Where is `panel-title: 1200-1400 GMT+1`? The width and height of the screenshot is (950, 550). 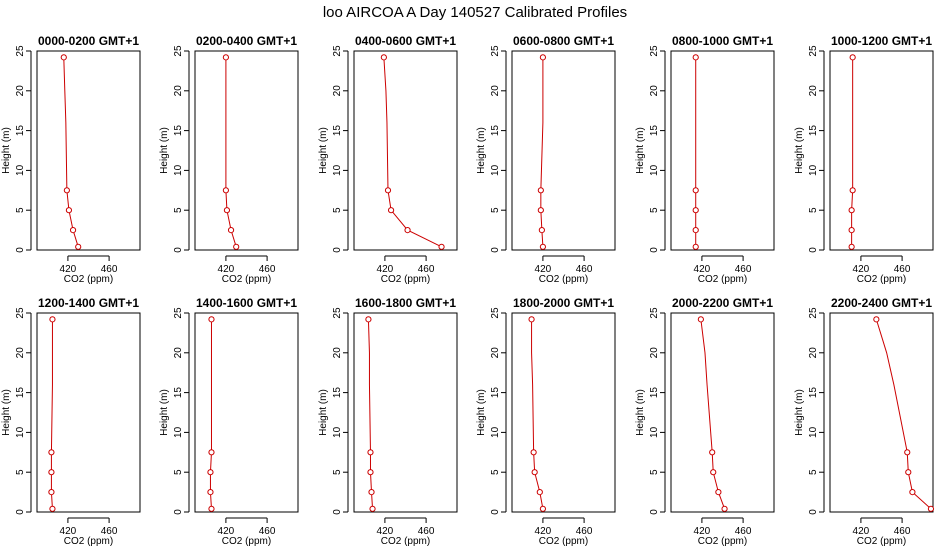 panel-title: 1200-1400 GMT+1 is located at coordinates (88, 303).